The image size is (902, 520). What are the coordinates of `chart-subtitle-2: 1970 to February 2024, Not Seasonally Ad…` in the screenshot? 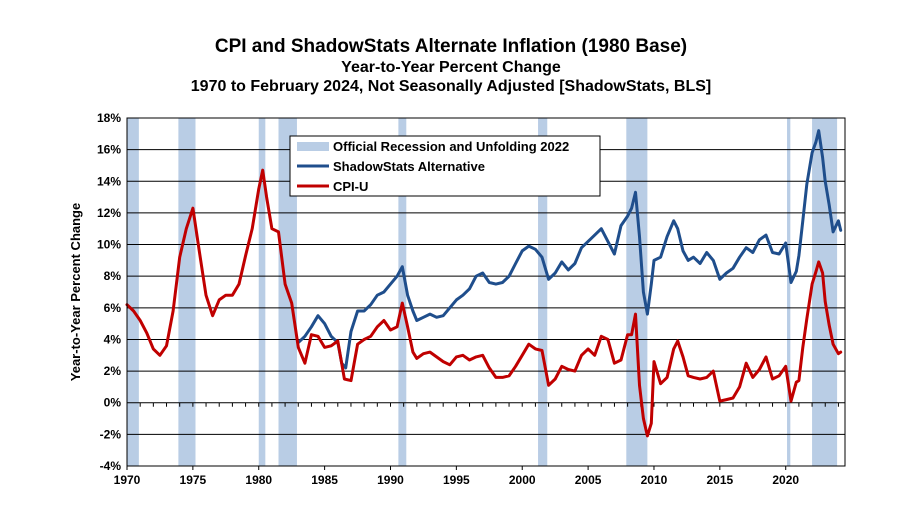 It's located at (451, 86).